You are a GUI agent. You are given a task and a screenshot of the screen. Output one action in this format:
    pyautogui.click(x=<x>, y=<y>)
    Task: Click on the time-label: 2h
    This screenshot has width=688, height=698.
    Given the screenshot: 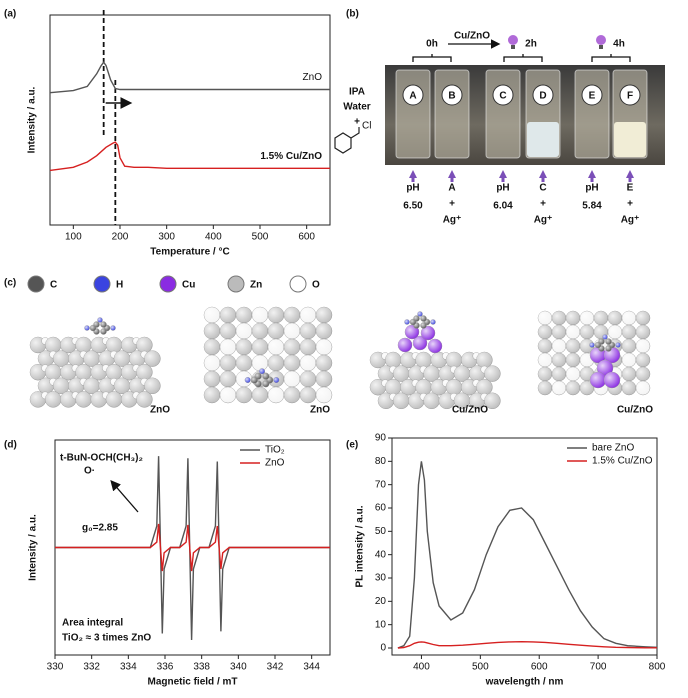 What is the action you would take?
    pyautogui.click(x=531, y=44)
    